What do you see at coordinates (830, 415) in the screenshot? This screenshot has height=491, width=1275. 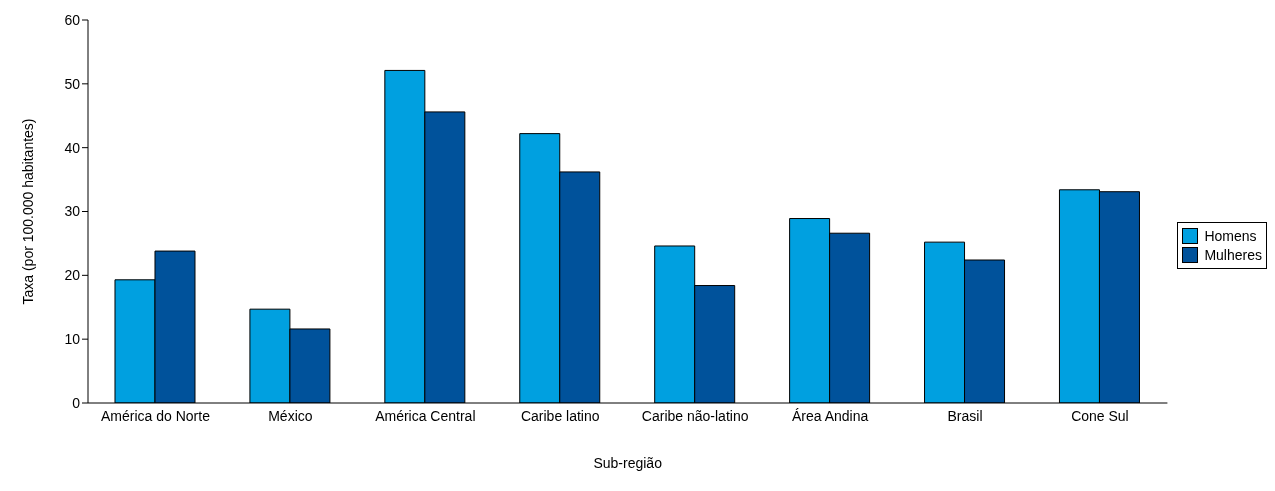 I see `x-tick-label: Área Andina` at bounding box center [830, 415].